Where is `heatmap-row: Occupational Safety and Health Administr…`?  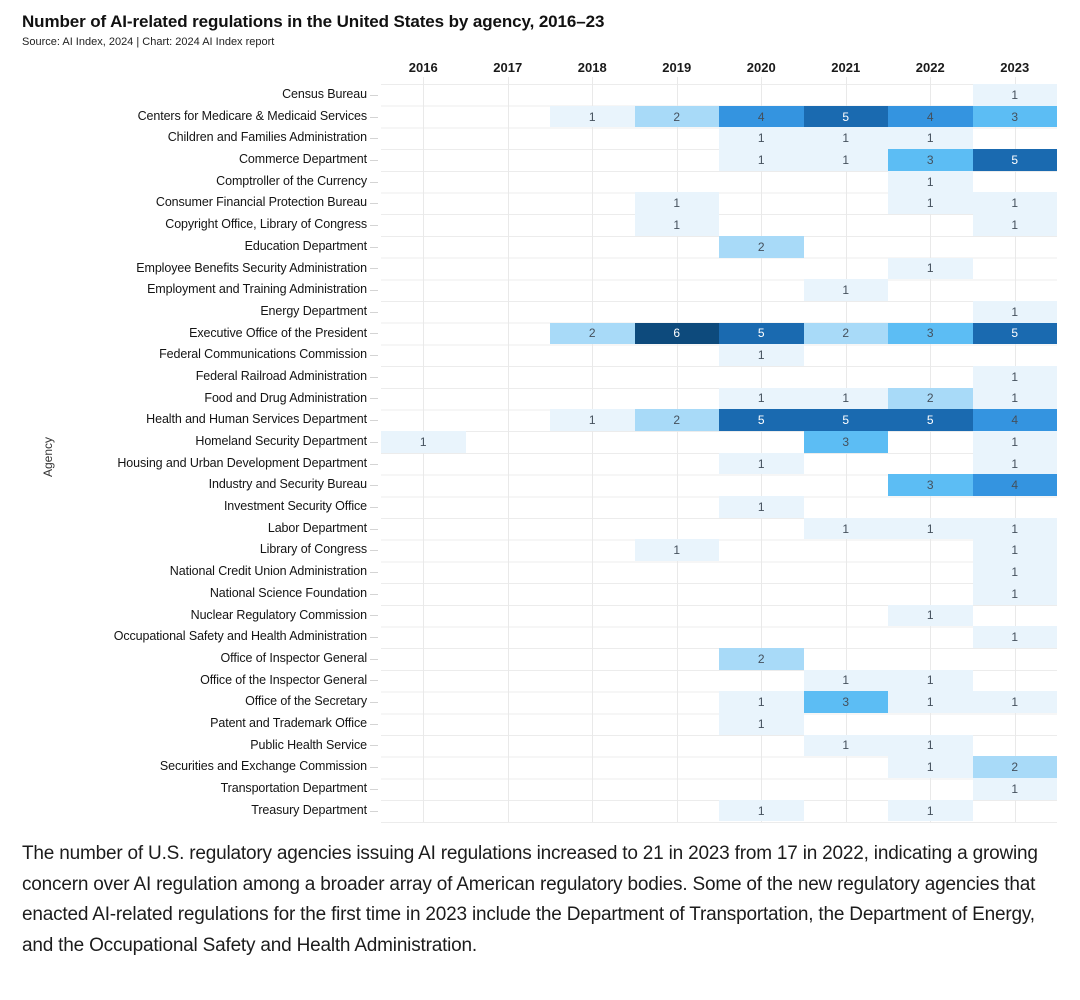 heatmap-row: Occupational Safety and Health Administr… is located at coordinates (542, 637).